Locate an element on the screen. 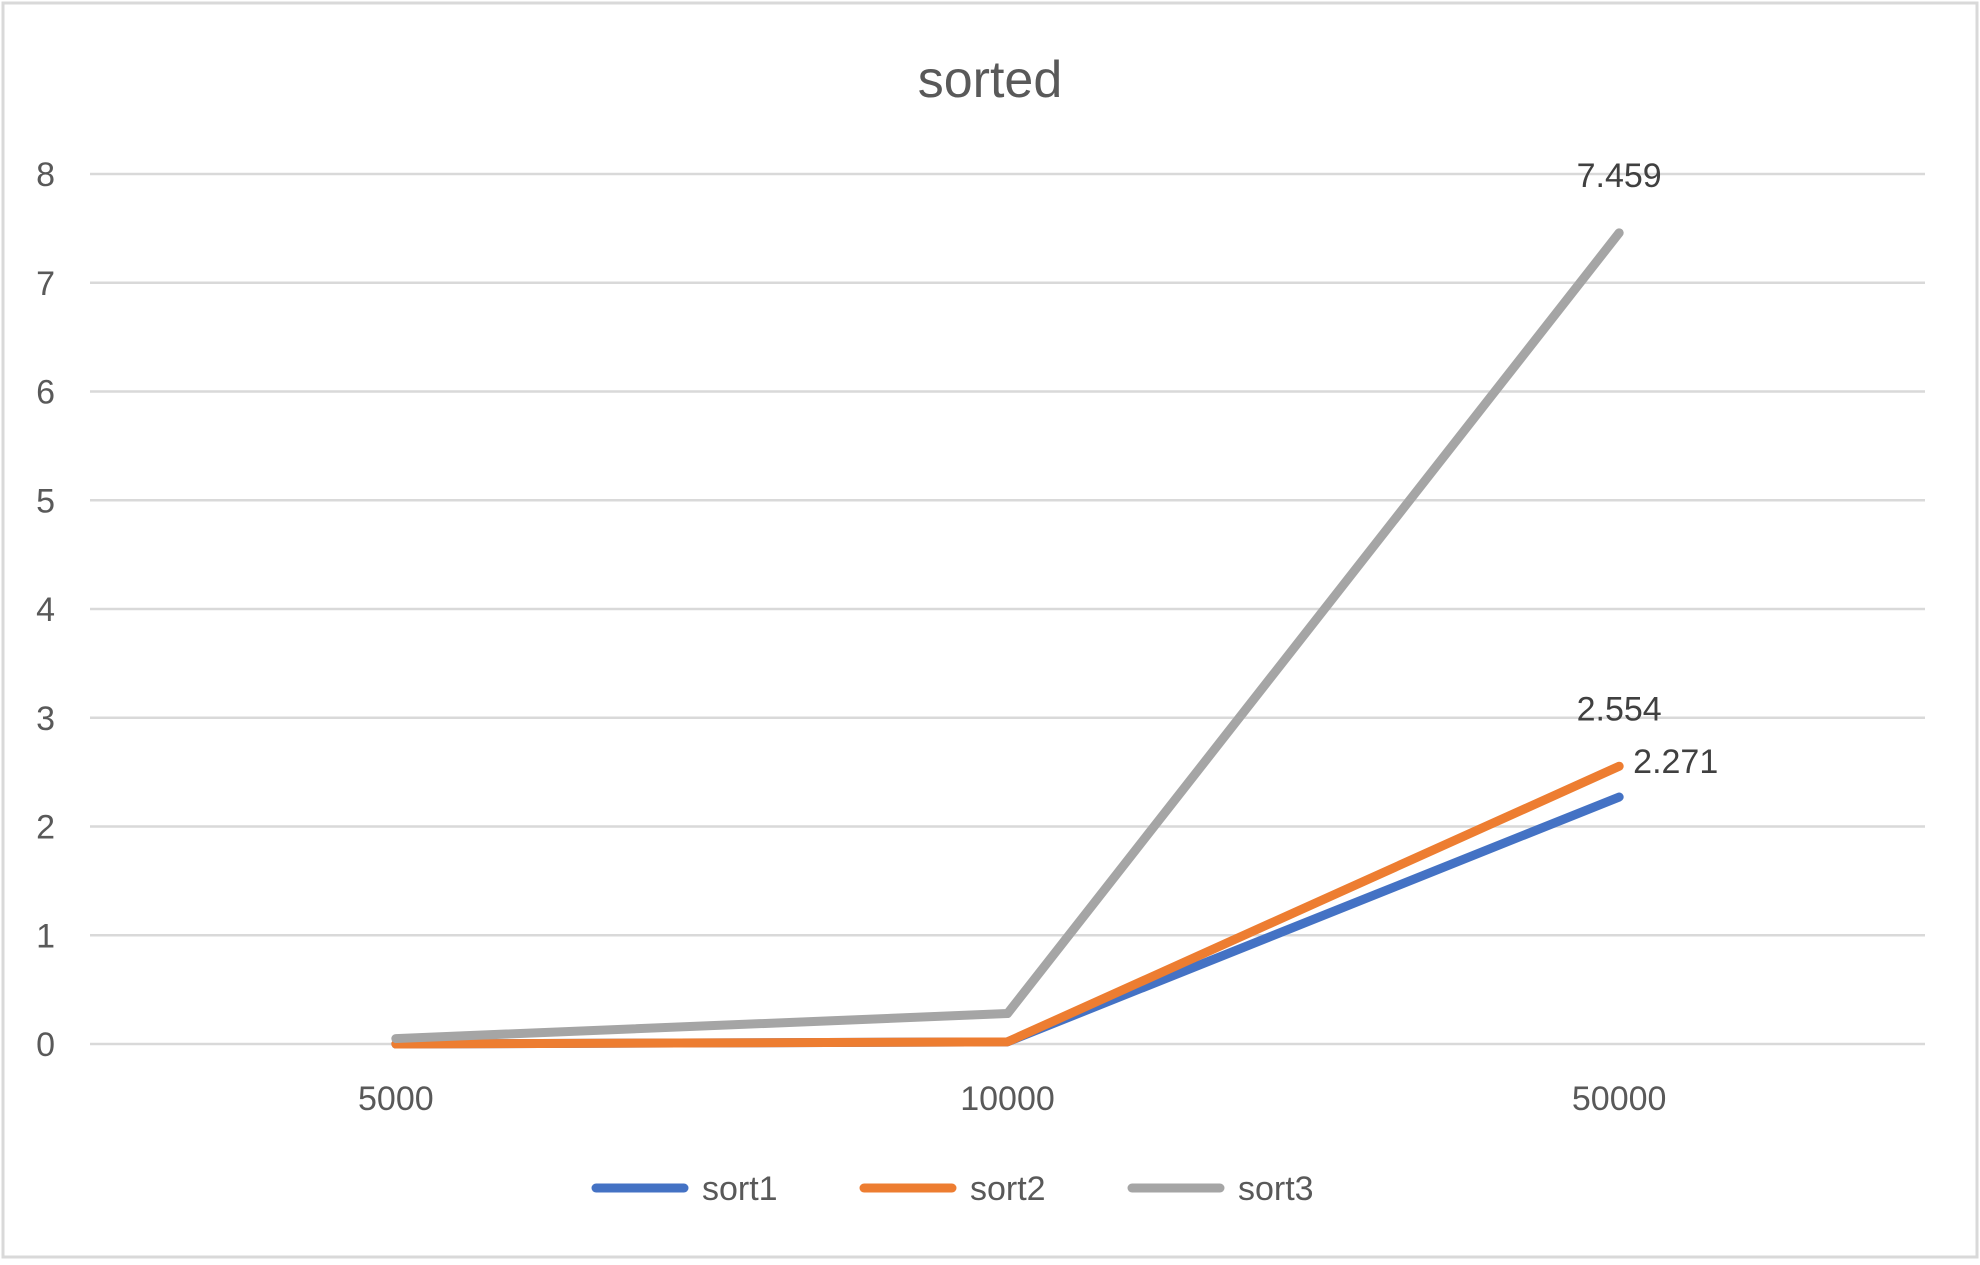 This screenshot has width=1980, height=1265. legend-label-sort2: sort2 is located at coordinates (1008, 1189).